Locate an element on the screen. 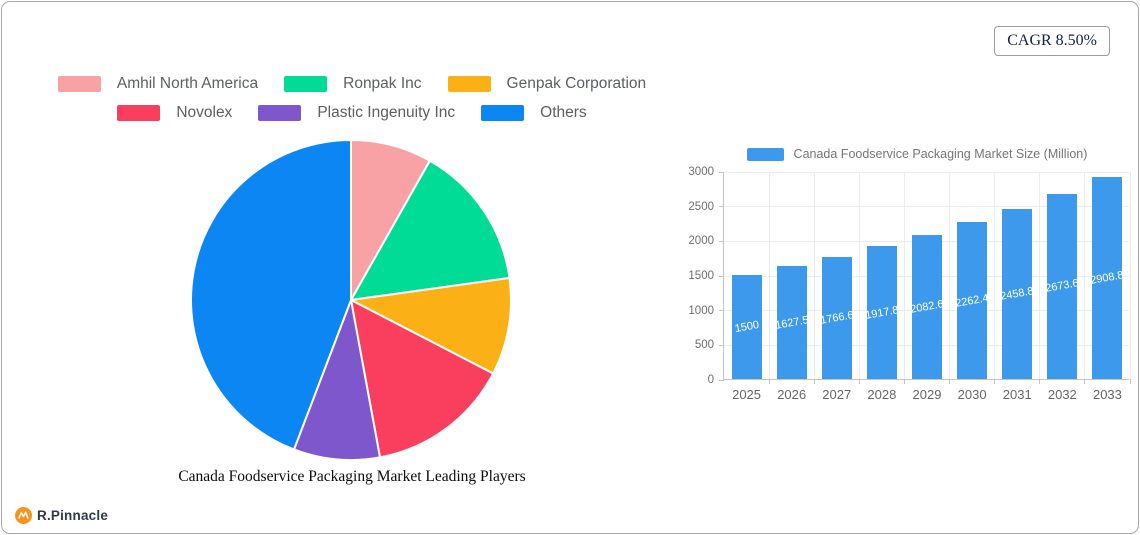 The width and height of the screenshot is (1140, 535). pie-slice-ronpak-inc is located at coordinates (430, 230).